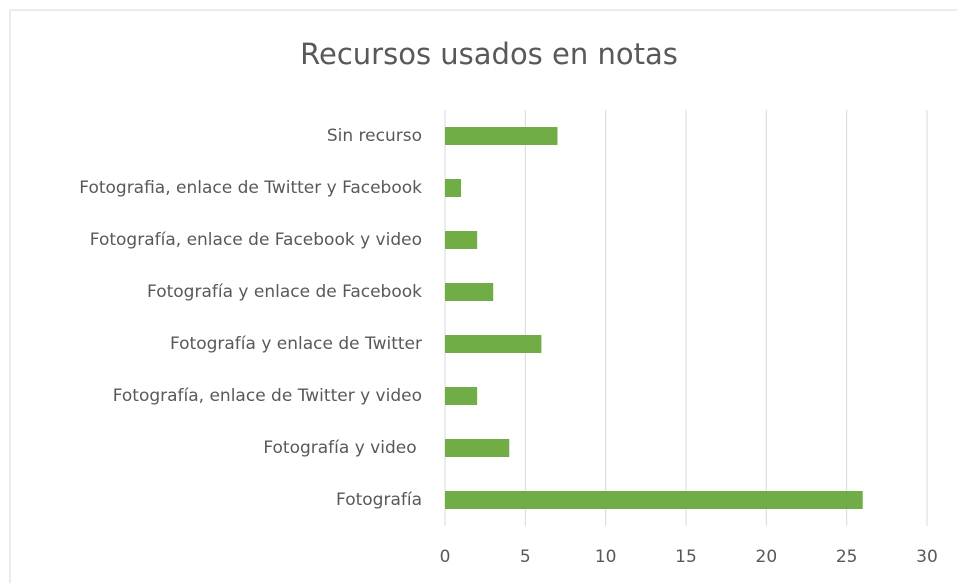  What do you see at coordinates (250, 188) in the screenshot?
I see `y-tick-label: Fotografia, enlace de Twitter y Facebook` at bounding box center [250, 188].